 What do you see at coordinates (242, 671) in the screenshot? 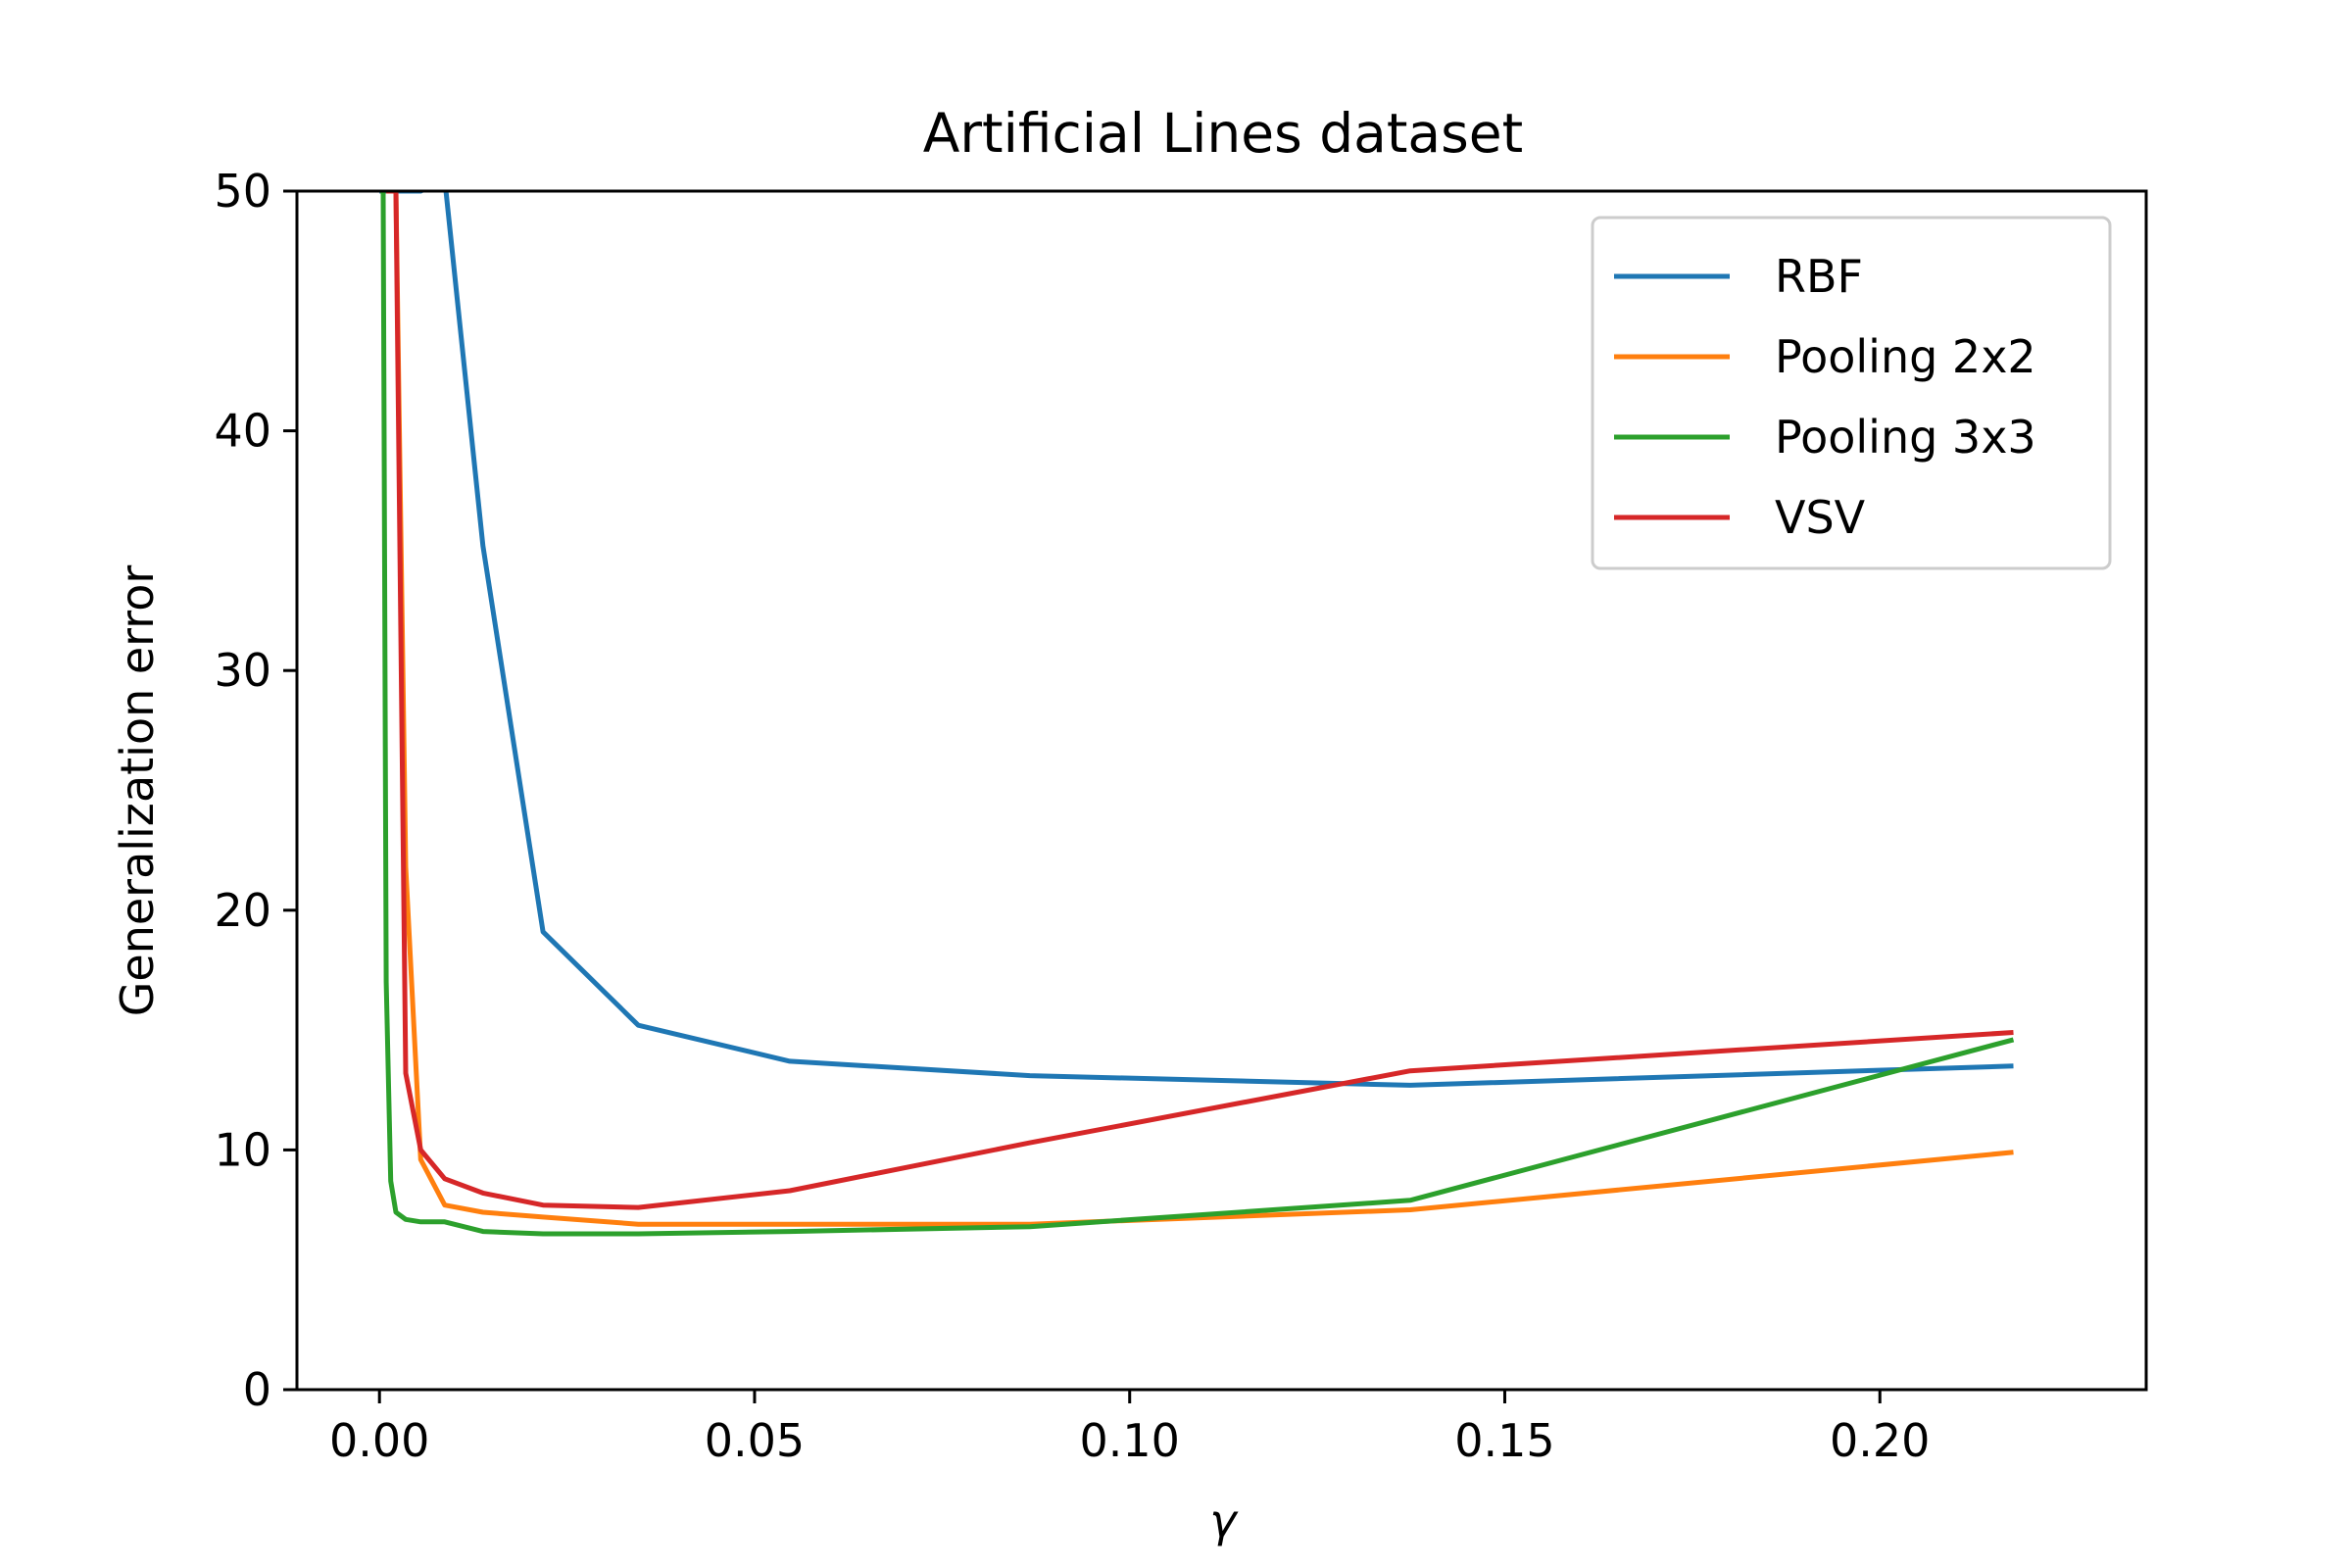
I see `y-tick-label: 30` at bounding box center [242, 671].